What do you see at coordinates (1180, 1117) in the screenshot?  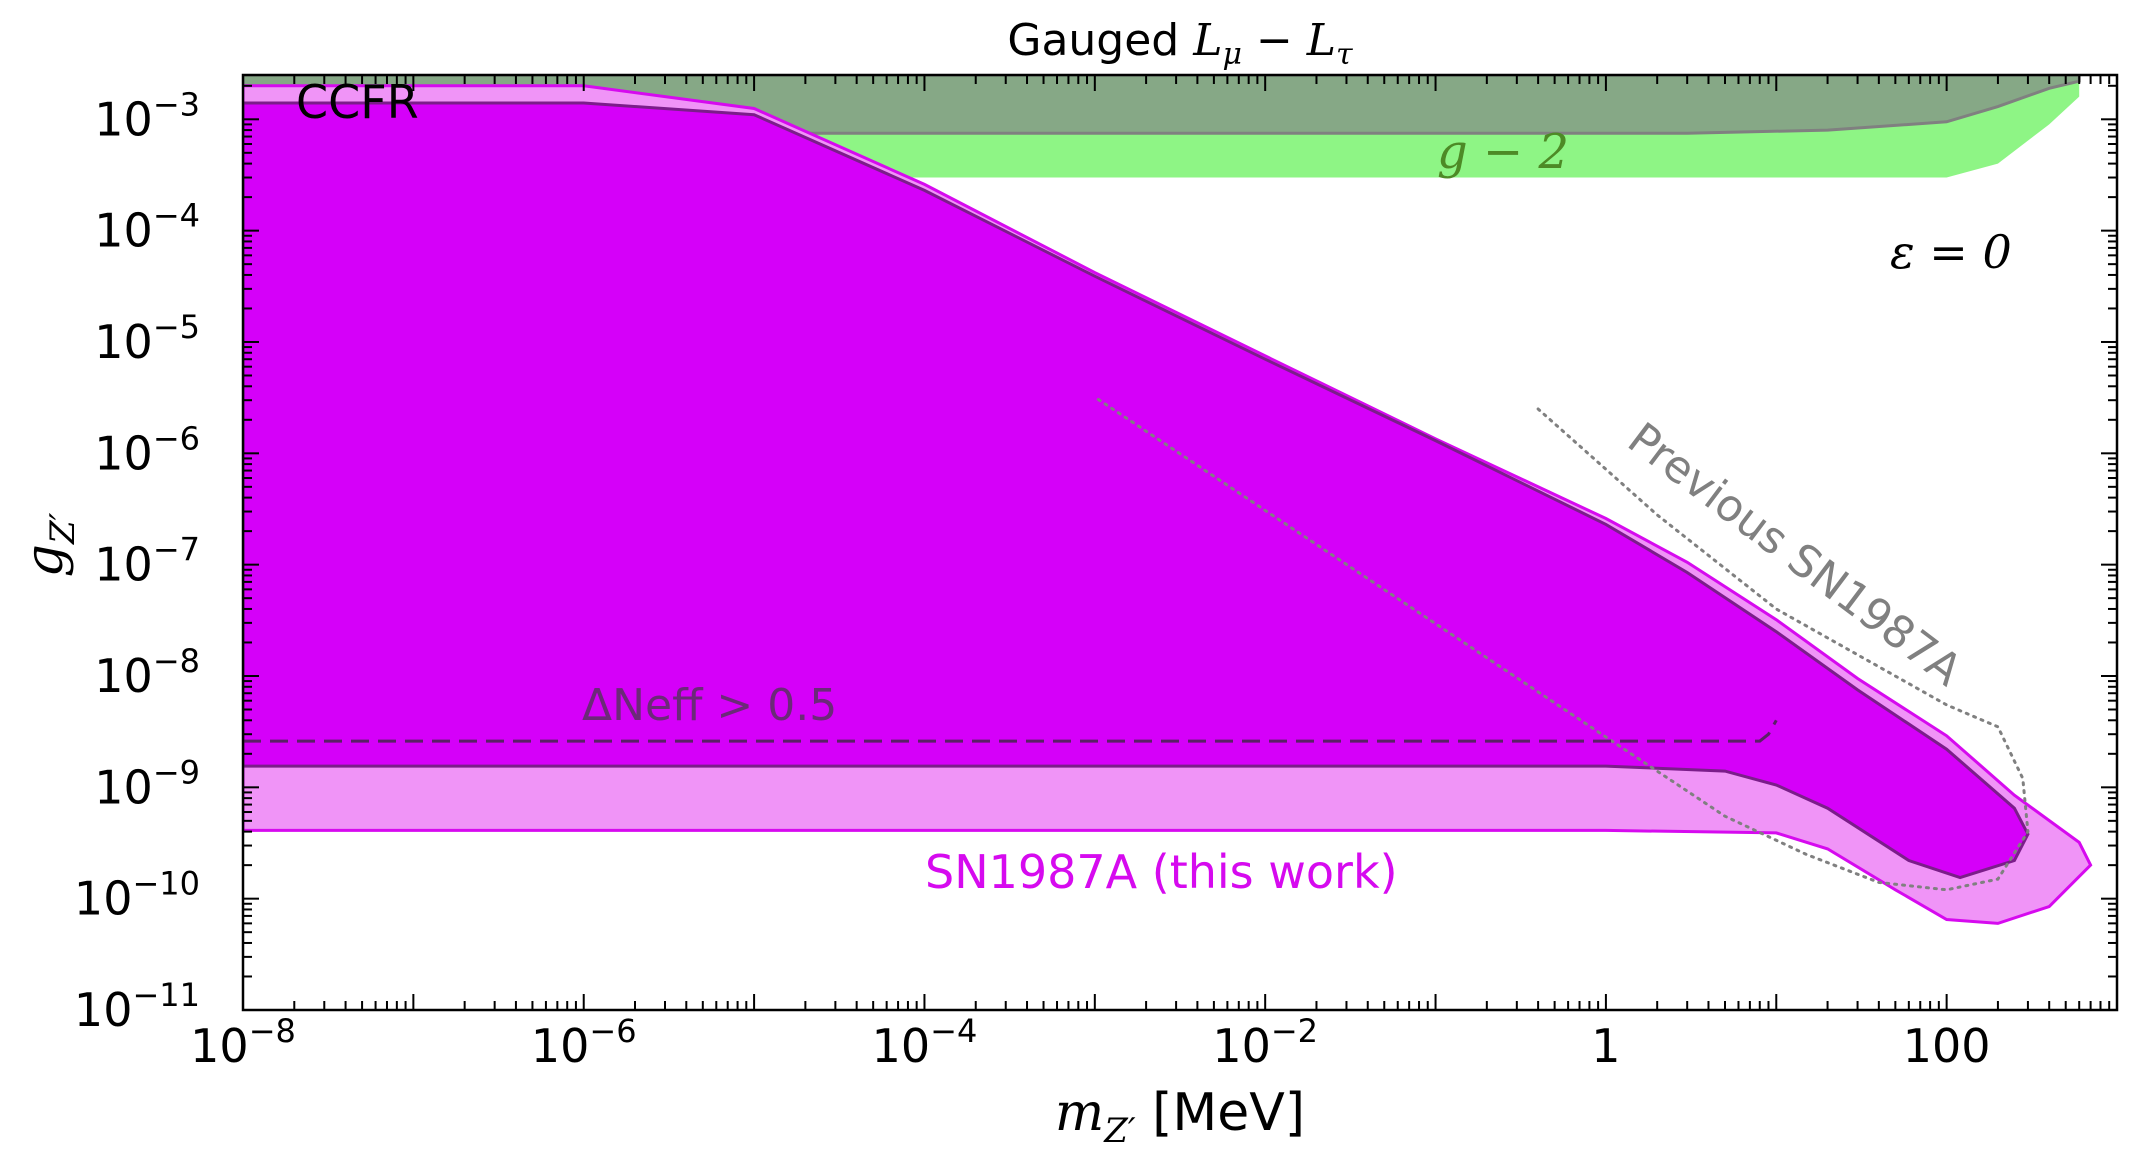 I see `x-axis-label: mZ′ [MeV]` at bounding box center [1180, 1117].